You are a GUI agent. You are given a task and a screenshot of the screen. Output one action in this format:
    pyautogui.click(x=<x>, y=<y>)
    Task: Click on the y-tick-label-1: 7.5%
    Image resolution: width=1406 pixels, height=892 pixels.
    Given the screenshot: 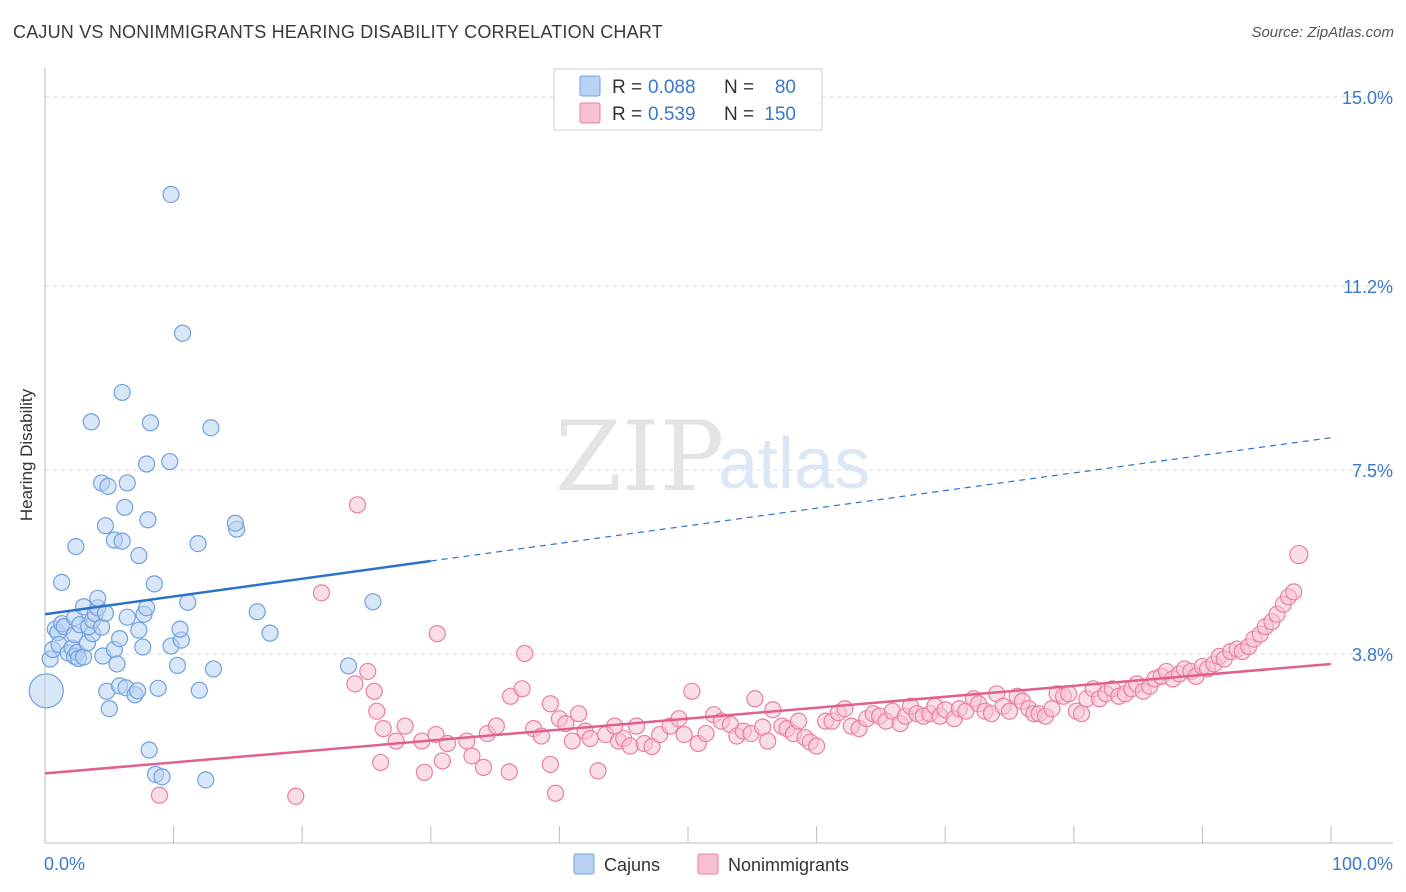 What is the action you would take?
    pyautogui.click(x=1372, y=471)
    